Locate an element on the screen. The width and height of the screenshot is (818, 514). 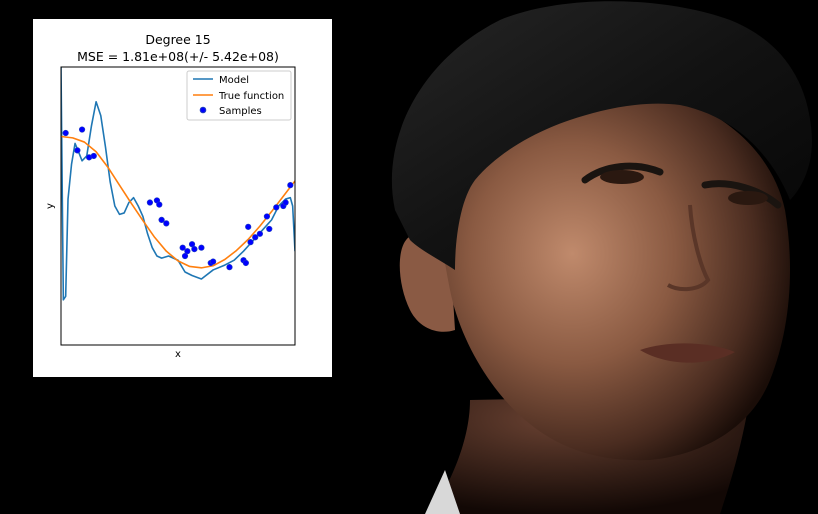
plot-area is located at coordinates (178, 184).